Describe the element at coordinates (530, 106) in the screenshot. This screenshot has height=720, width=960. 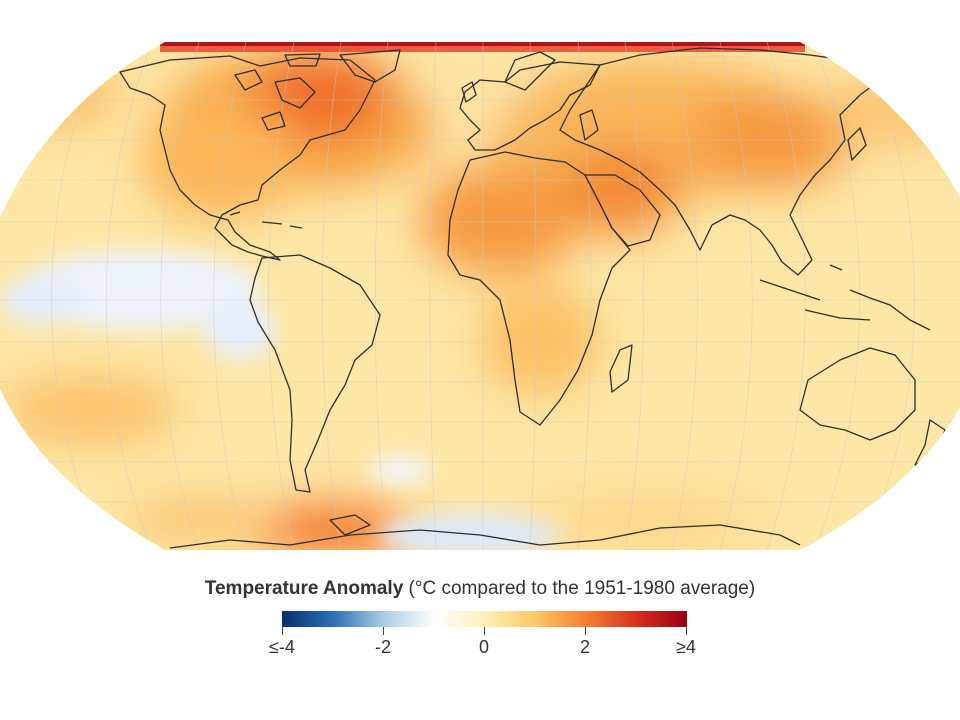
I see `europe` at that location.